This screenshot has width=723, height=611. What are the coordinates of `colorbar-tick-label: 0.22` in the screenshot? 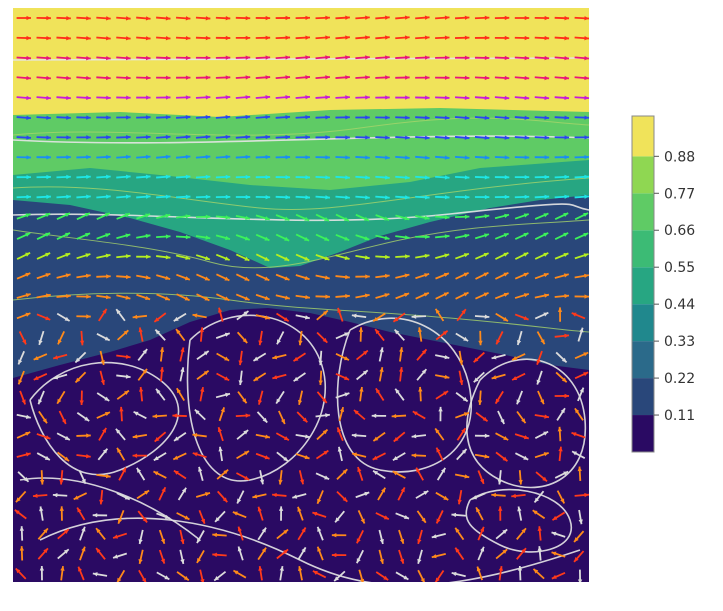 It's located at (679, 379).